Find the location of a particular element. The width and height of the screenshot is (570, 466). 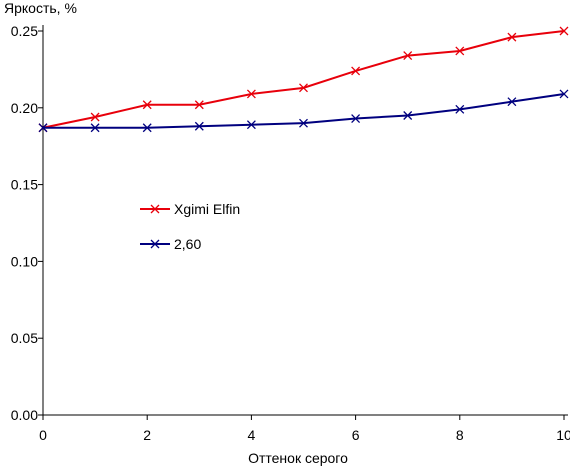

x-tick-label: 8 is located at coordinates (460, 435).